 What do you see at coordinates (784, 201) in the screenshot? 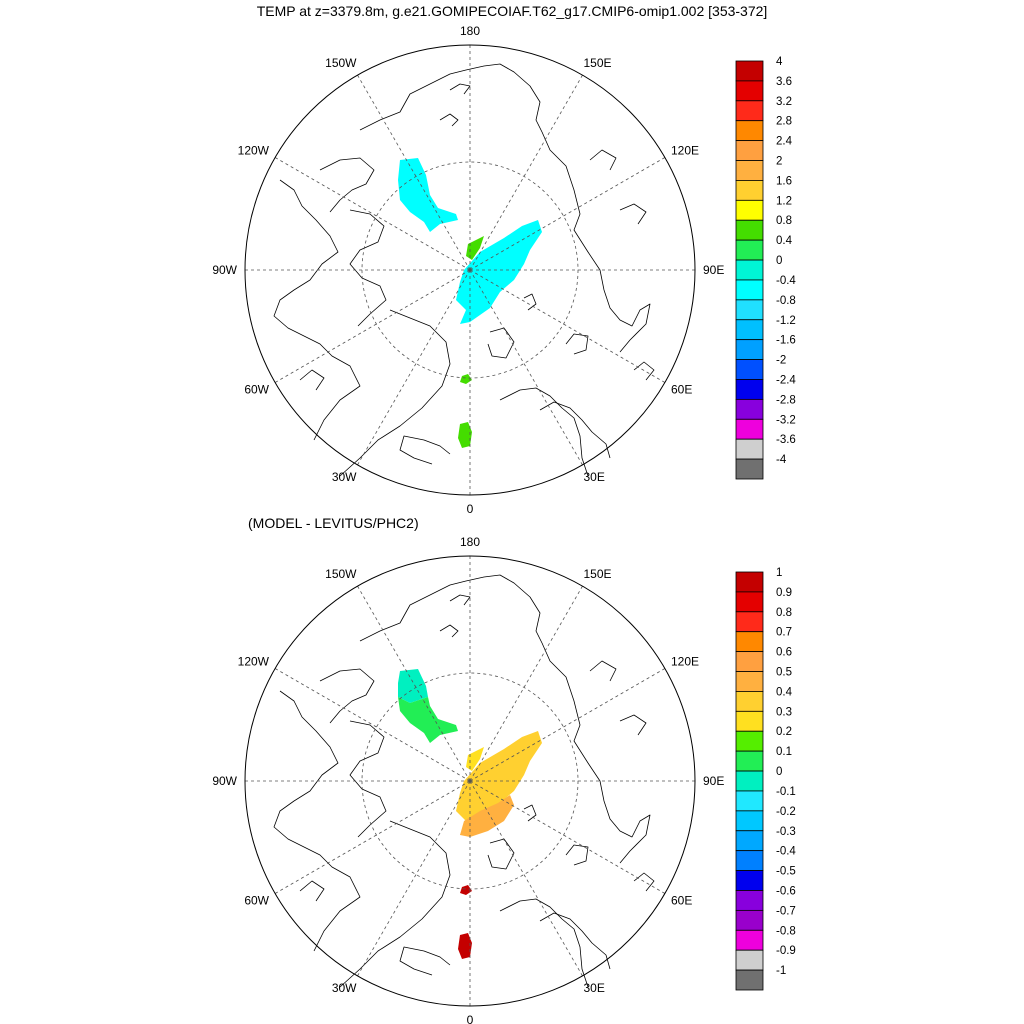
I see `colorbar-label: 1.2` at bounding box center [784, 201].